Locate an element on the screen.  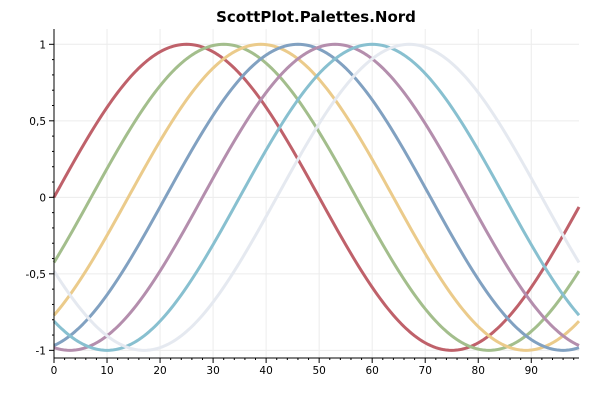
x-tick-label: 40 is located at coordinates (265, 371).